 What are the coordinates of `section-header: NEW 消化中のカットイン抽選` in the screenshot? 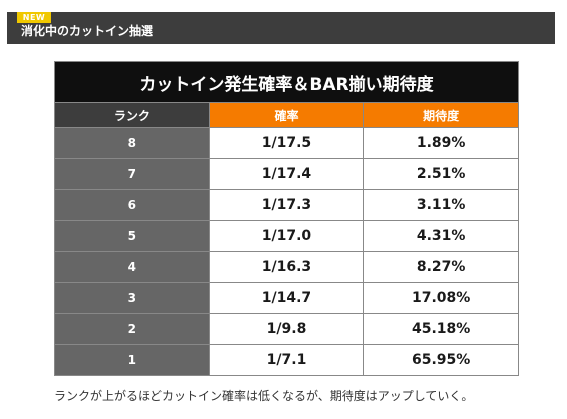 It's located at (281, 28).